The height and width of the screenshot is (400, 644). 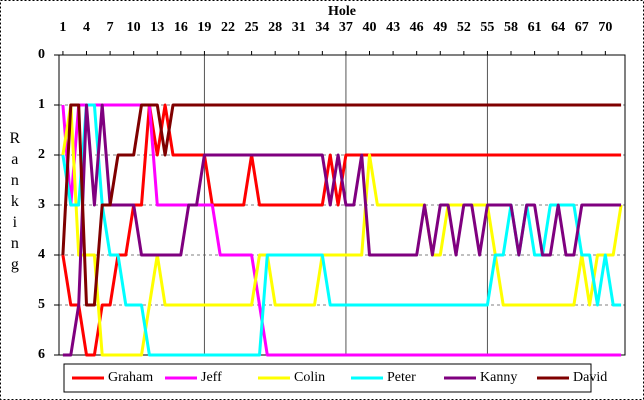 What do you see at coordinates (41, 304) in the screenshot?
I see `y-tick-label: 5` at bounding box center [41, 304].